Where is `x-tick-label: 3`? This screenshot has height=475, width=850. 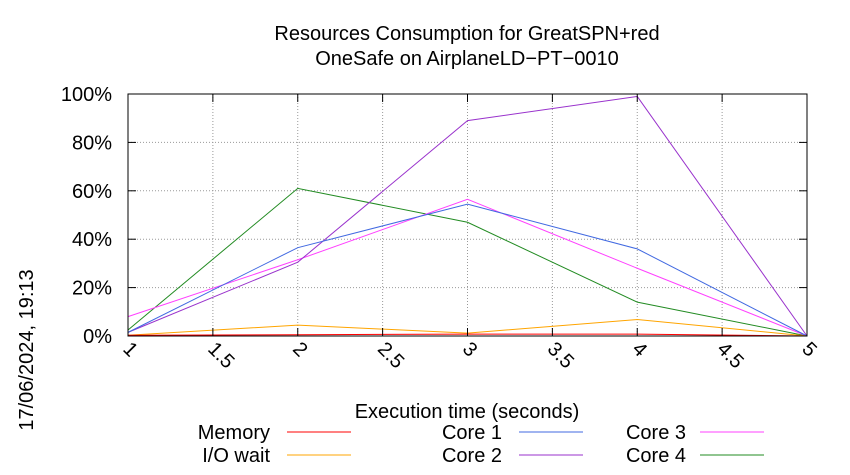 x-tick-label: 3 is located at coordinates (469, 349).